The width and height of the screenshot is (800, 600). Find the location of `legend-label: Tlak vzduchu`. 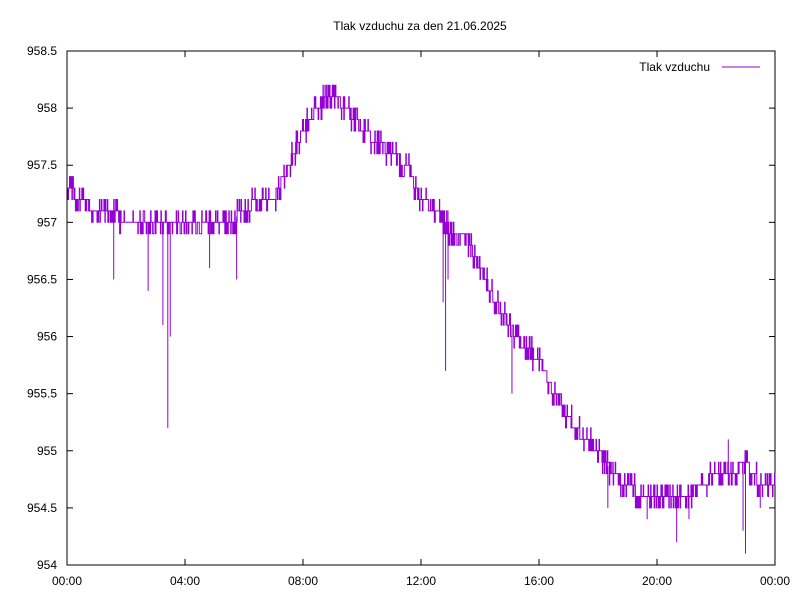

legend-label: Tlak vzduchu is located at coordinates (674, 67).